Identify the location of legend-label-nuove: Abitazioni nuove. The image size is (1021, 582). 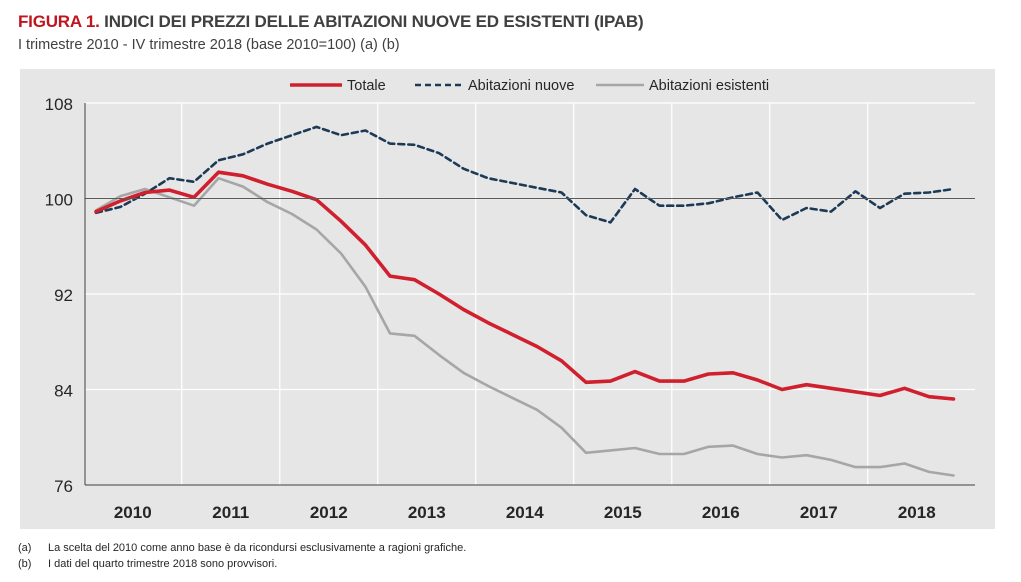
(521, 86).